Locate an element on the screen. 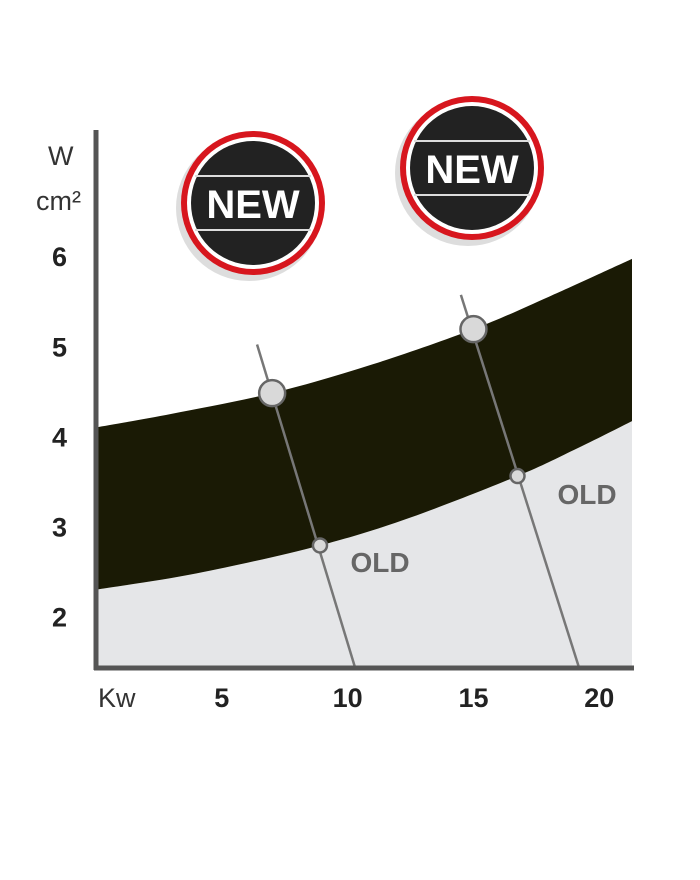  y-tick-label: 3 is located at coordinates (59, 528).